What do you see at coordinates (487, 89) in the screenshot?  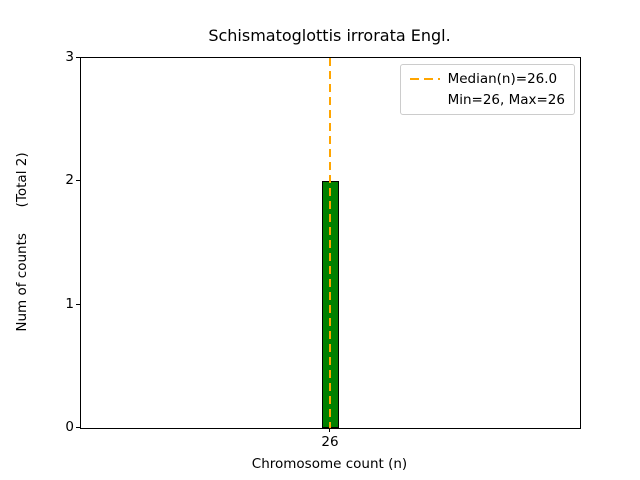 I see `legend: Median(n)=26.0 Min=26, Max=26` at bounding box center [487, 89].